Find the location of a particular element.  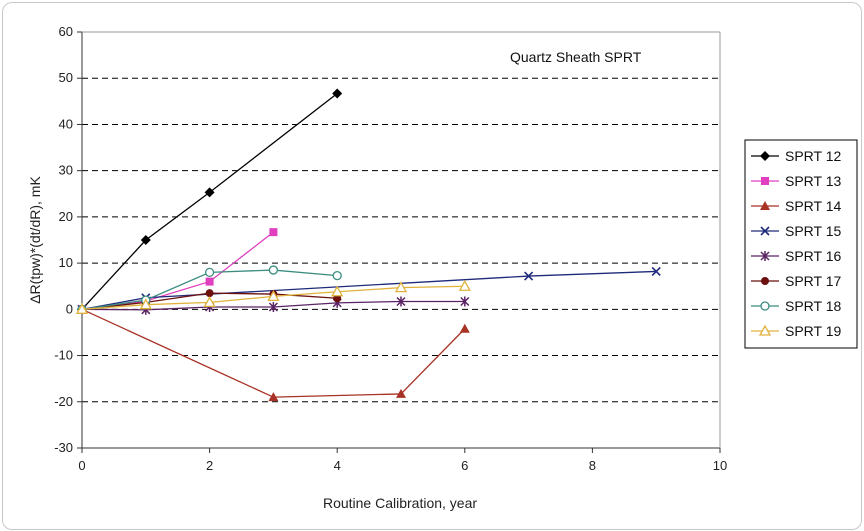

legend-item: SPRT 15 is located at coordinates (796, 231).